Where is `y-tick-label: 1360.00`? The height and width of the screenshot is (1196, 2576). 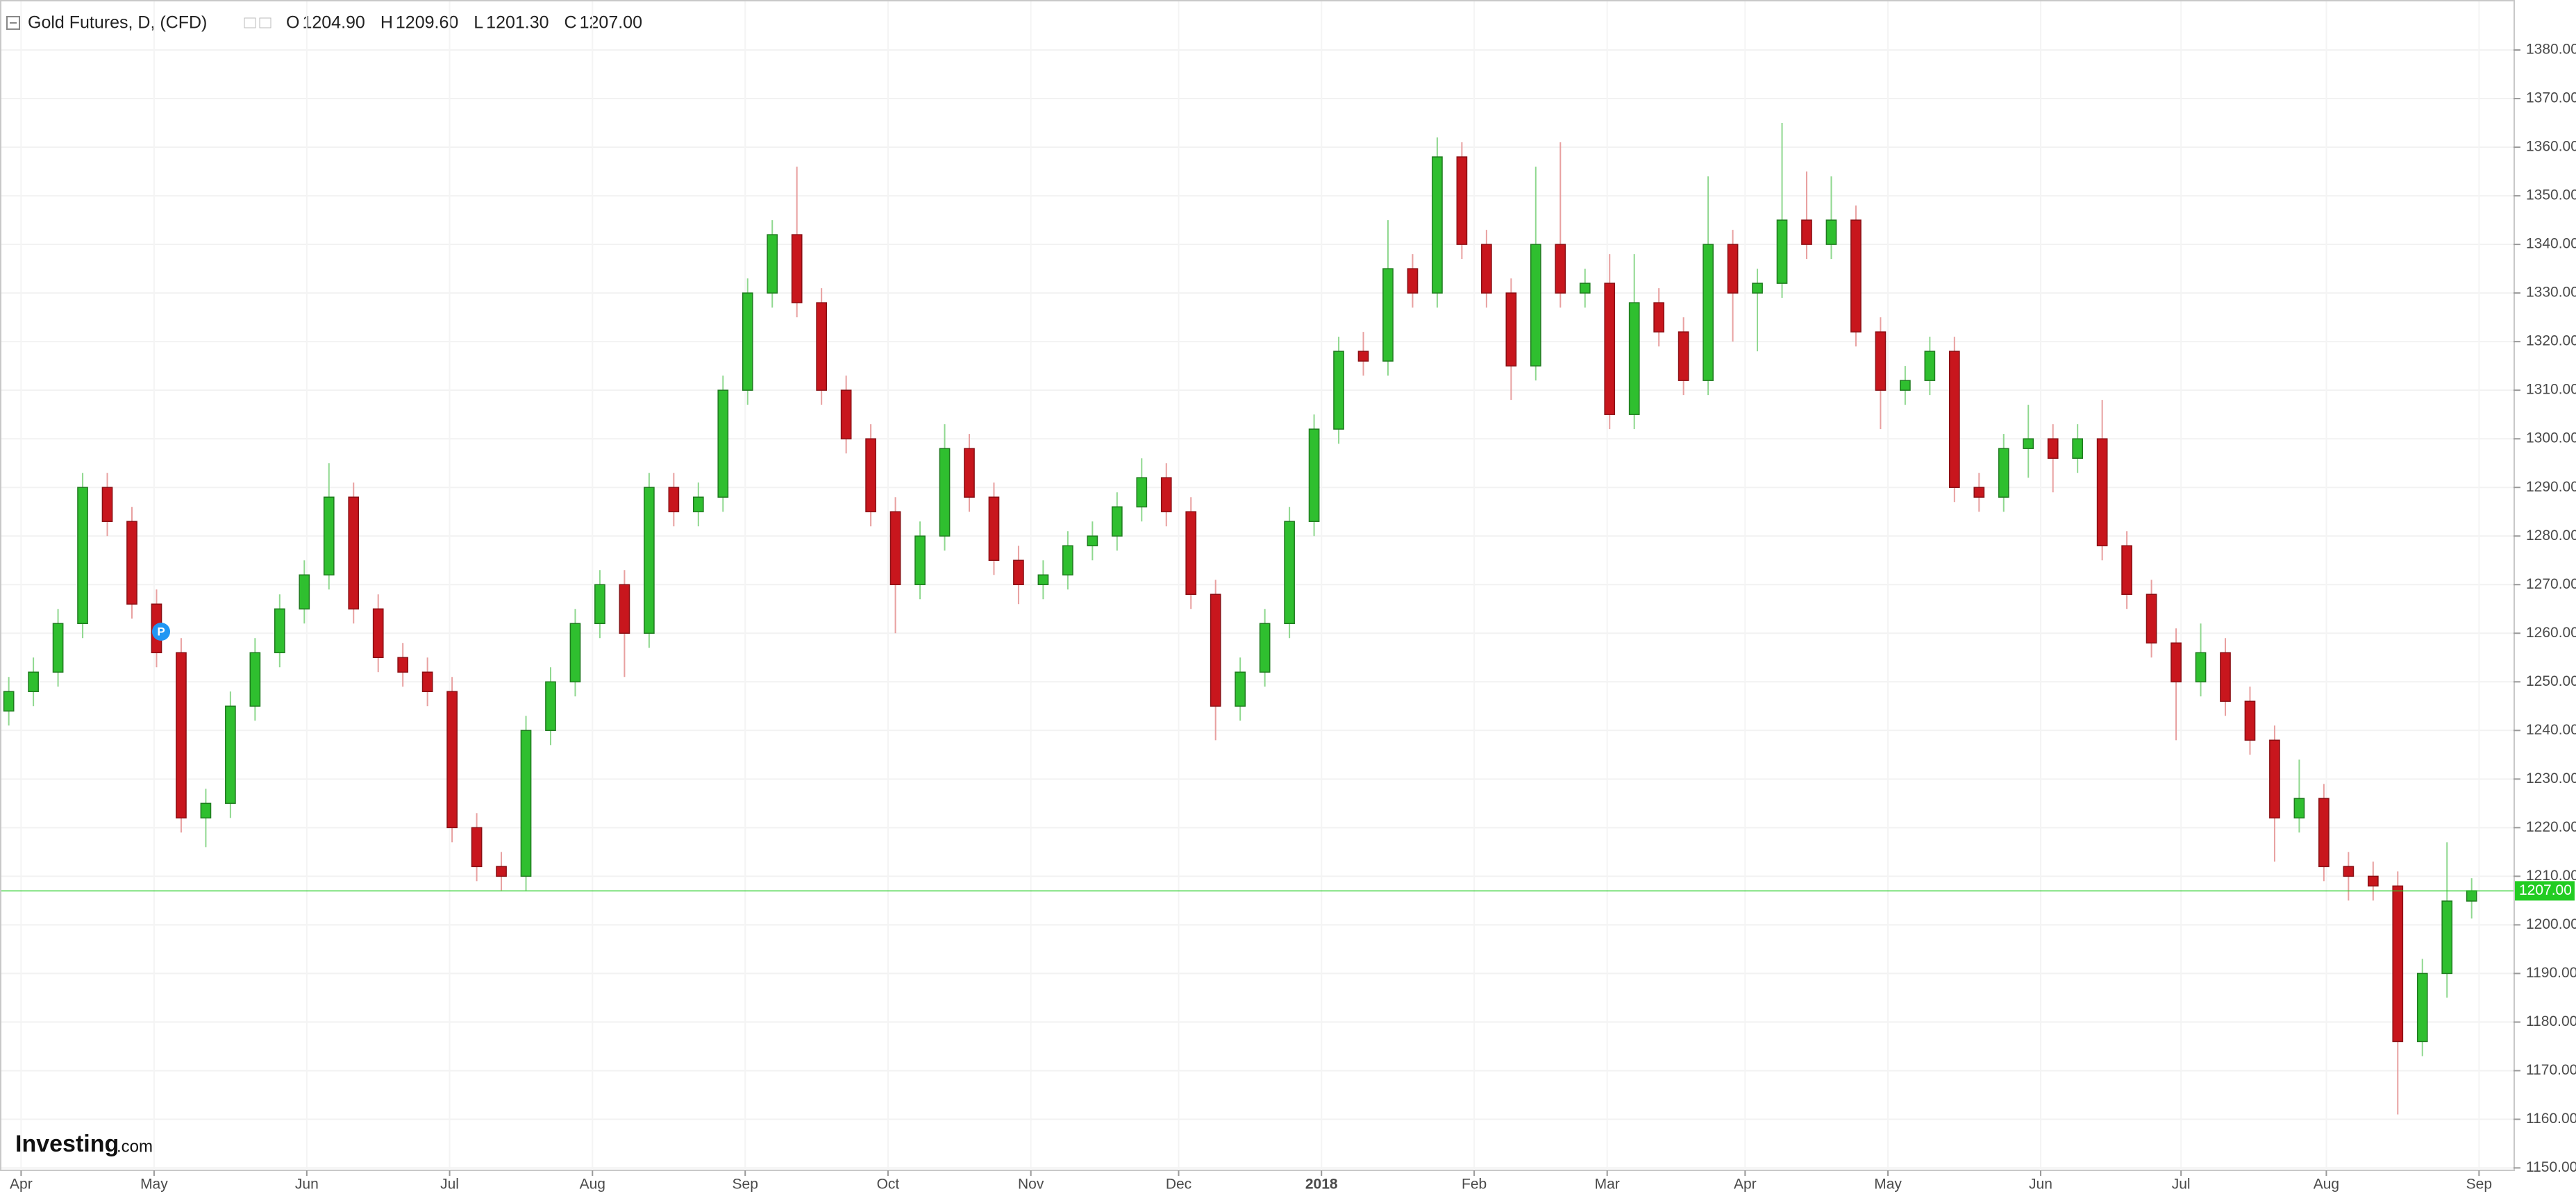
y-tick-label: 1360.00 is located at coordinates (2551, 147).